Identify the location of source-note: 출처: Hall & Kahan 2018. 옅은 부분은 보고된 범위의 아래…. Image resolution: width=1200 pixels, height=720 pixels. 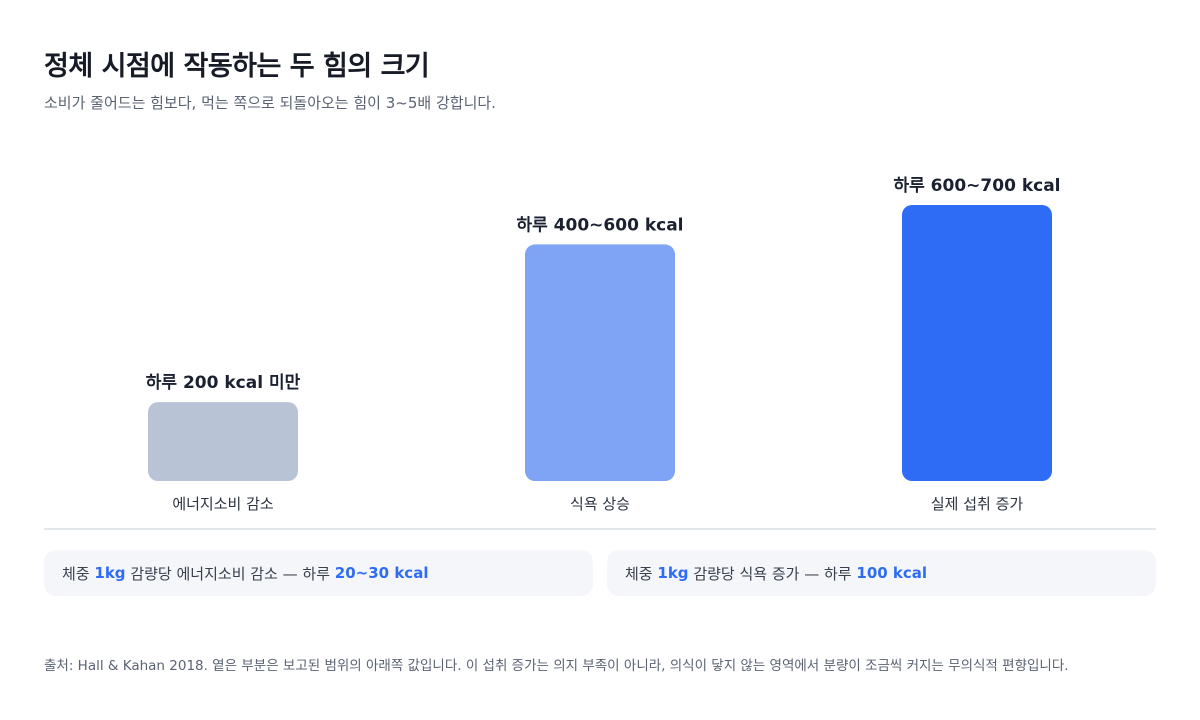
(556, 666).